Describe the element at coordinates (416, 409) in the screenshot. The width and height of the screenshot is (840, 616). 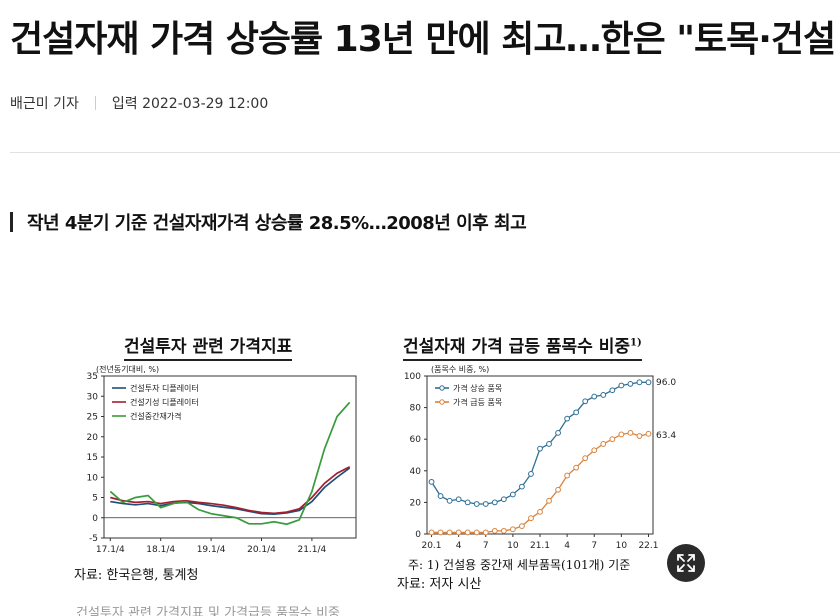
I see `y-tick-label: 80` at that location.